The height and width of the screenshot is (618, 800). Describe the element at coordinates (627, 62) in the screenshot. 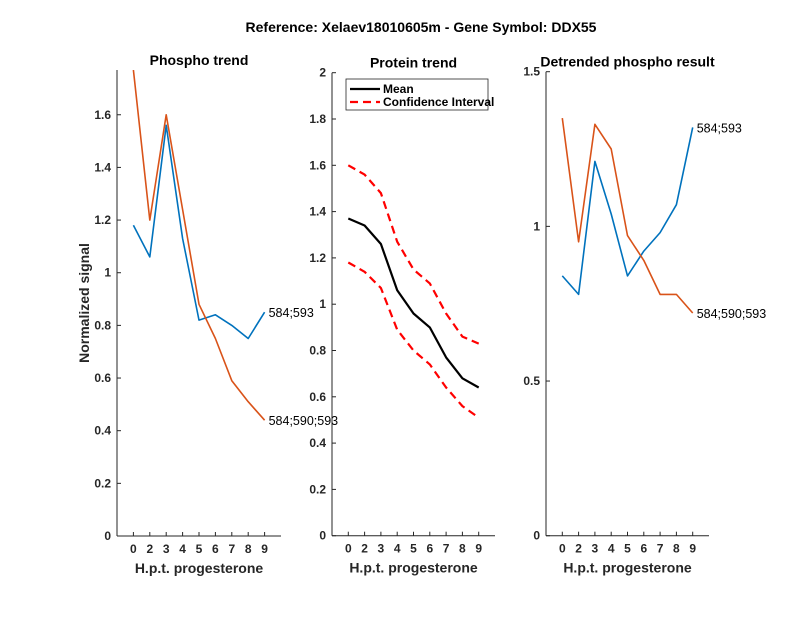

I see `axes-title: Detrended phospho result` at that location.